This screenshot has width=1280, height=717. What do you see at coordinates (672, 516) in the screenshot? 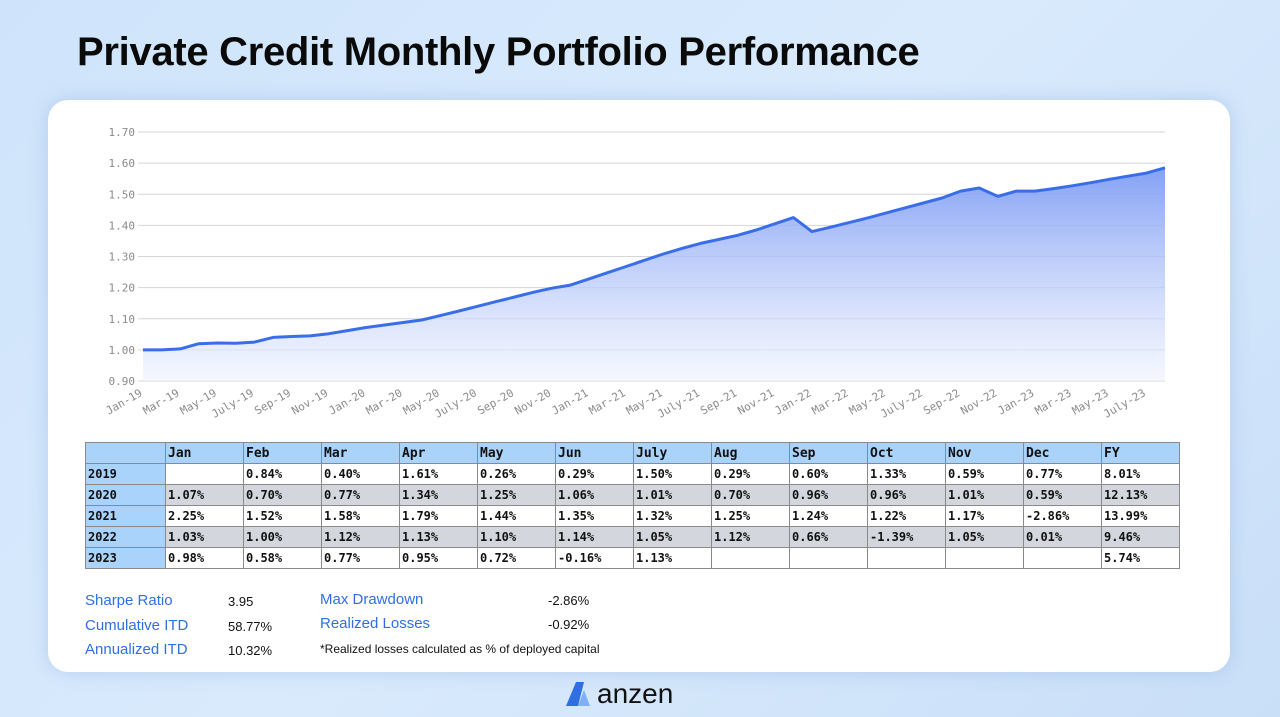
I see `table-cell: 1.32%` at bounding box center [672, 516].